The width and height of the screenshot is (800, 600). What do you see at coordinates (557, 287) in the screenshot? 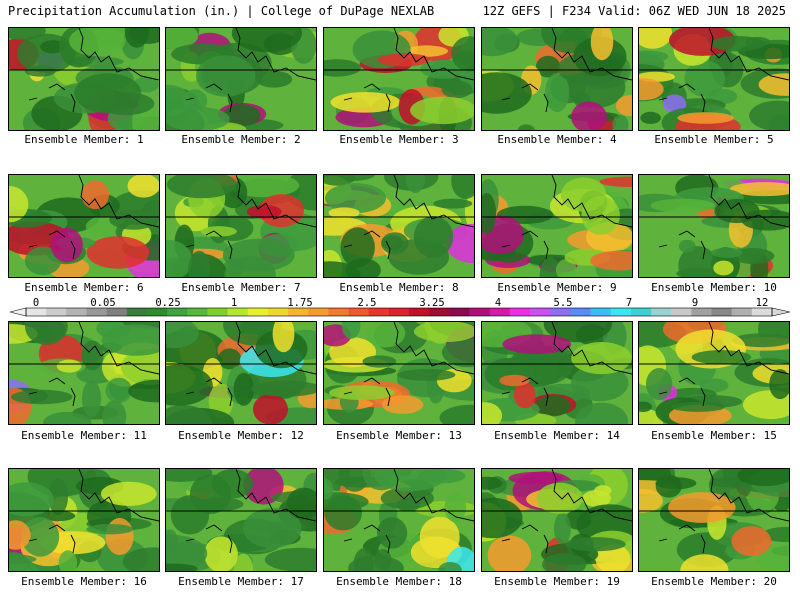
I see `ensemble-member-label: Ensemble Member: 9` at bounding box center [557, 287].